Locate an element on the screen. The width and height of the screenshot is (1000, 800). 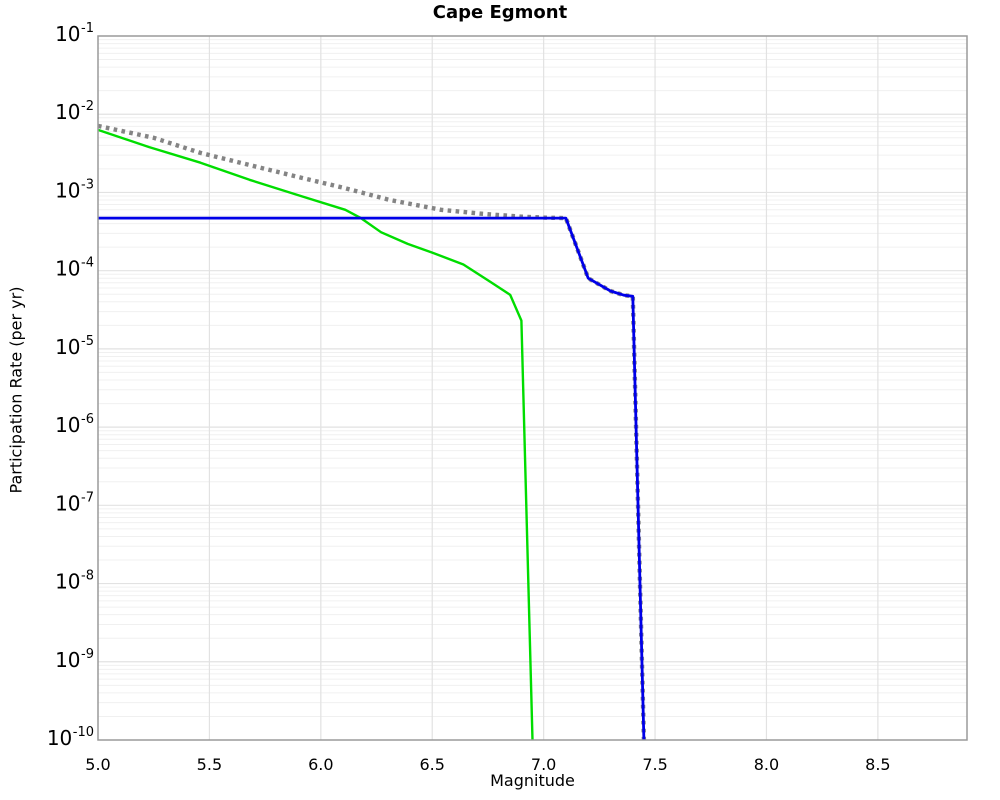
x-tick-label: 7.0 is located at coordinates (543, 764).